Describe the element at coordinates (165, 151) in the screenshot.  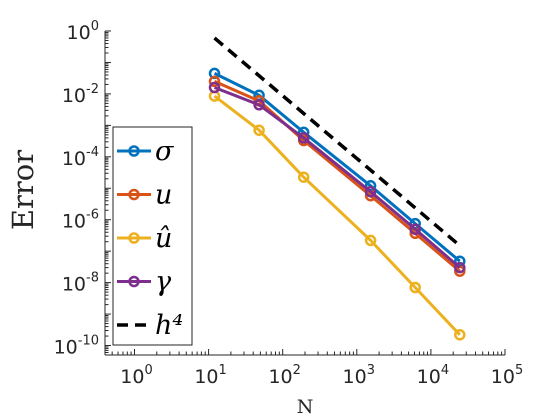
I see `legend-entry-label: σ` at that location.